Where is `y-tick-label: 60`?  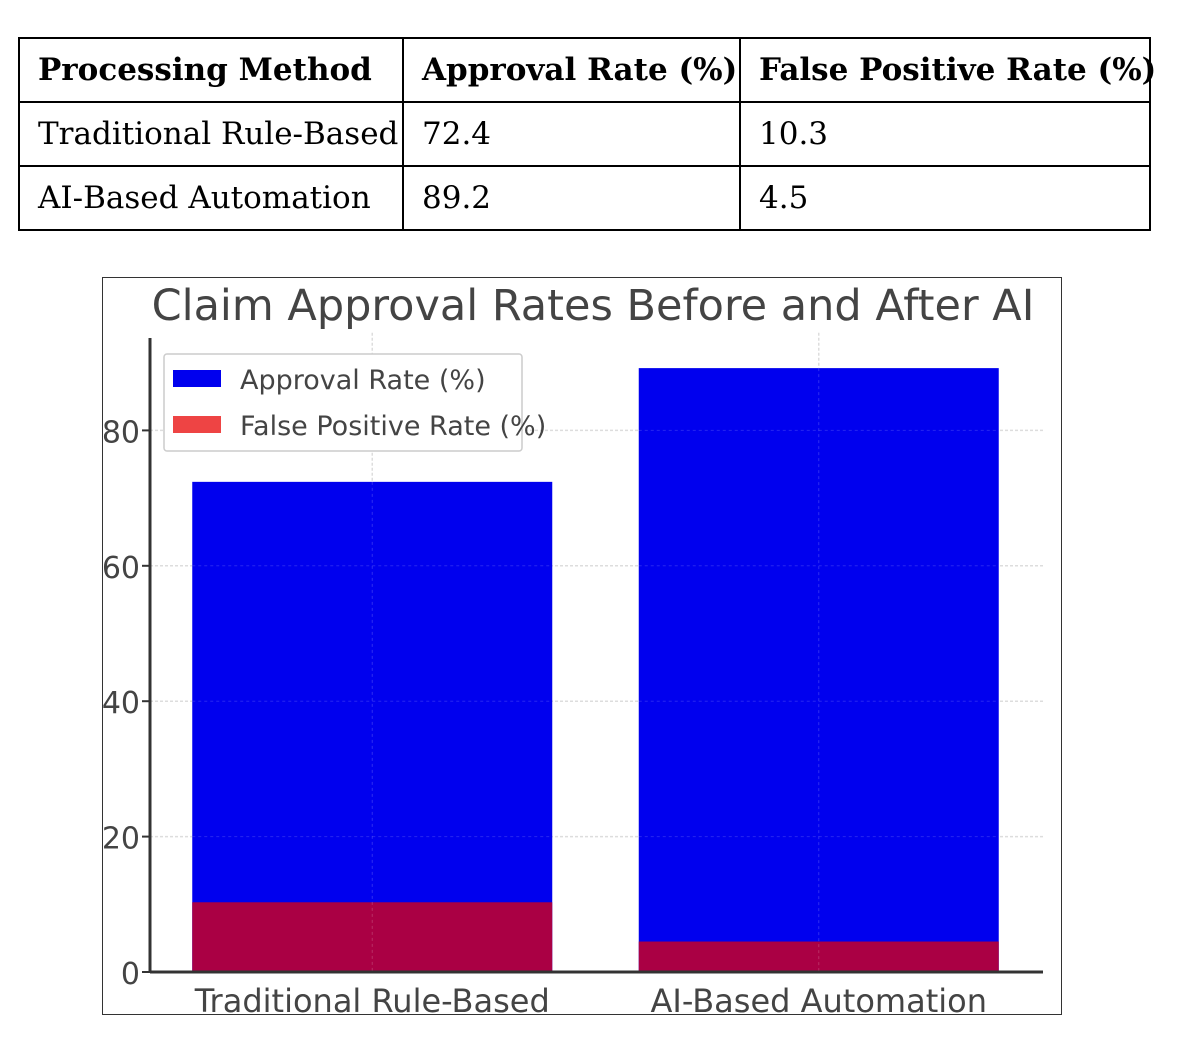 y-tick-label: 60 is located at coordinates (121, 568).